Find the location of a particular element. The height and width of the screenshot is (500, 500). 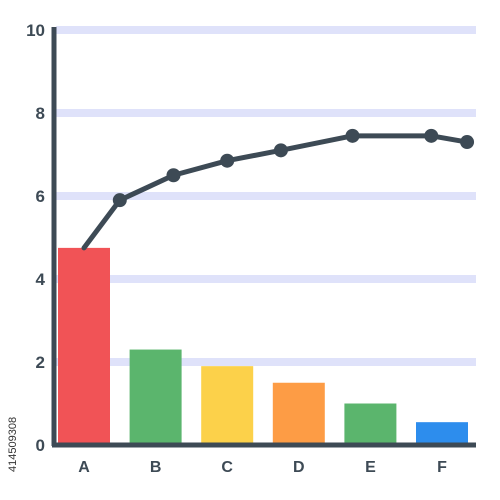

x-tick-label-C: C is located at coordinates (227, 467).